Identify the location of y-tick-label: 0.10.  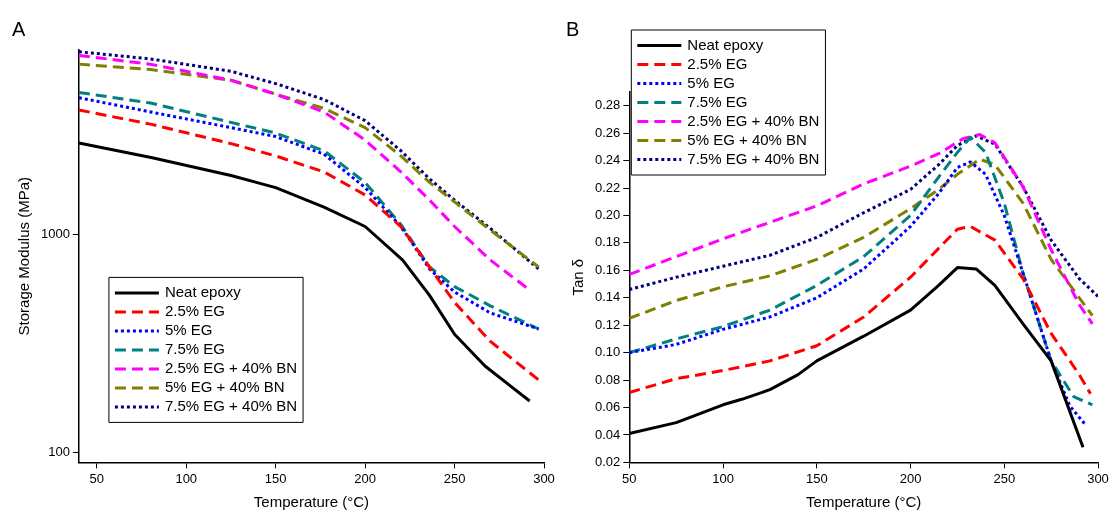
(607, 352).